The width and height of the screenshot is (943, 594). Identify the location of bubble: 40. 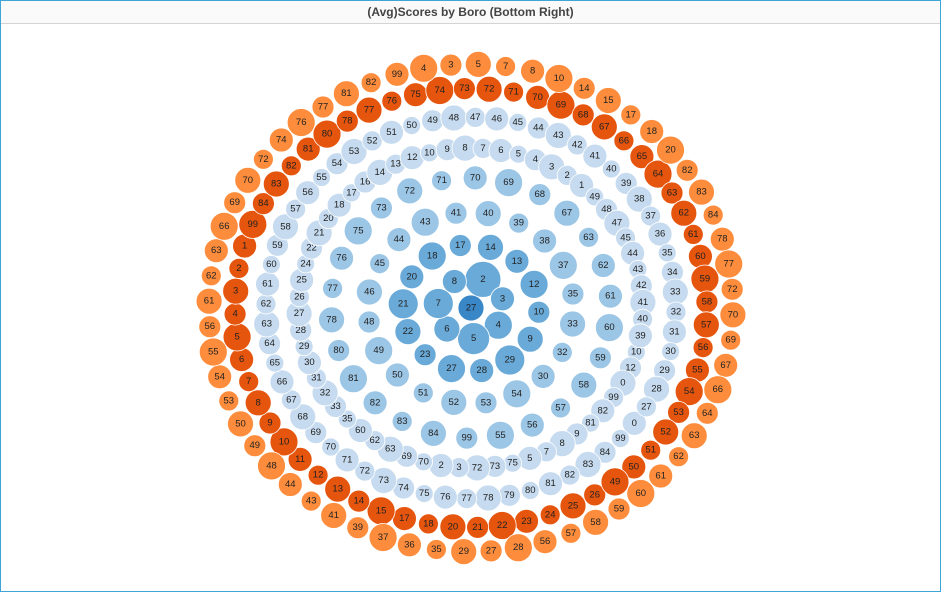
(488, 214).